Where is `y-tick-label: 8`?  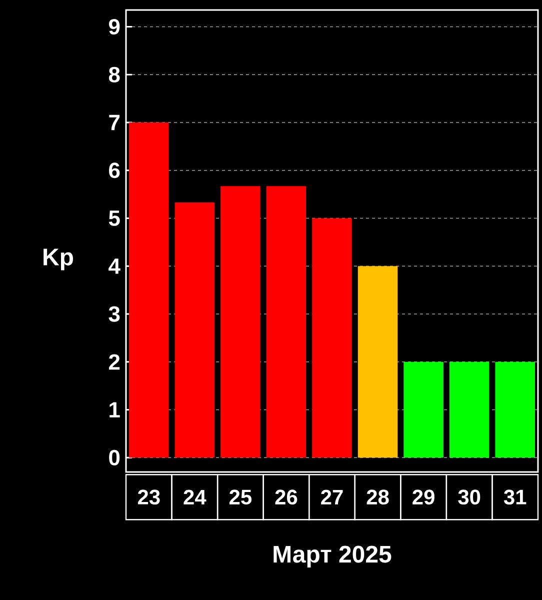 y-tick-label: 8 is located at coordinates (114, 74).